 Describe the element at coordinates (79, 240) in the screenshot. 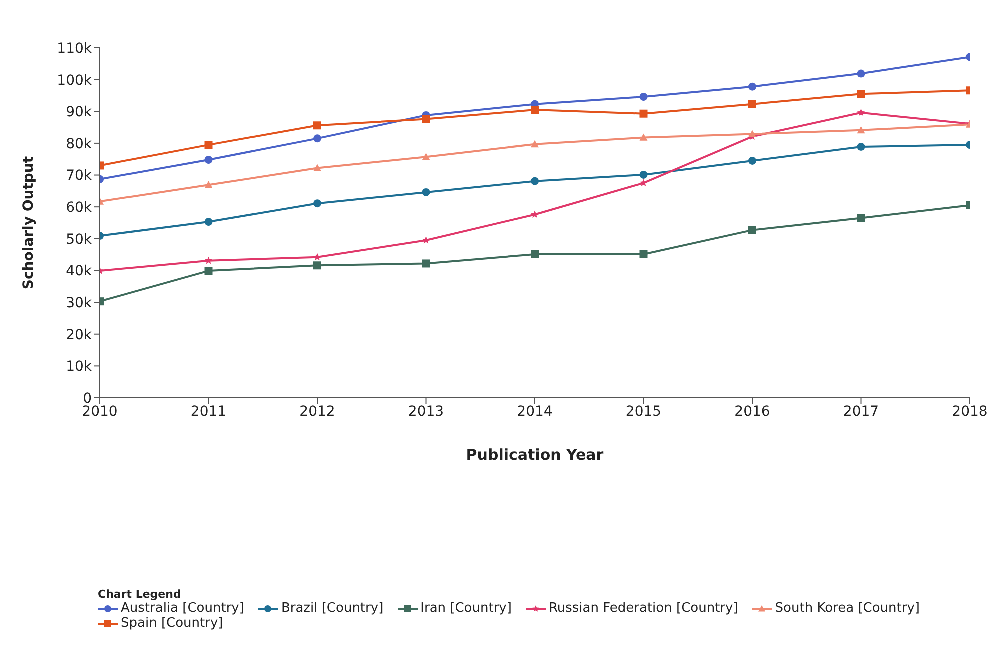

I see `y-tick-label: 50k` at that location.